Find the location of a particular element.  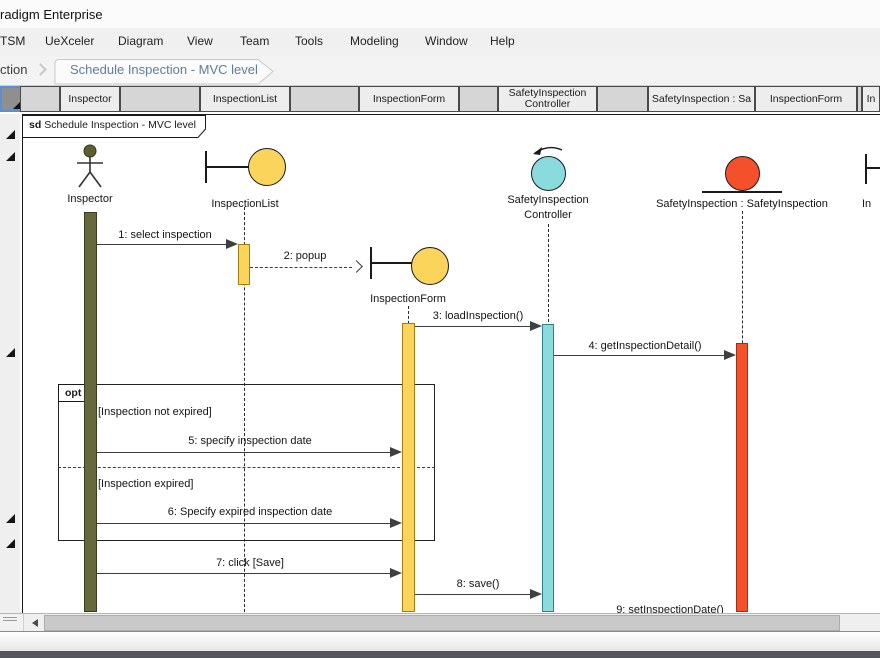

message-2-line is located at coordinates (301, 267).